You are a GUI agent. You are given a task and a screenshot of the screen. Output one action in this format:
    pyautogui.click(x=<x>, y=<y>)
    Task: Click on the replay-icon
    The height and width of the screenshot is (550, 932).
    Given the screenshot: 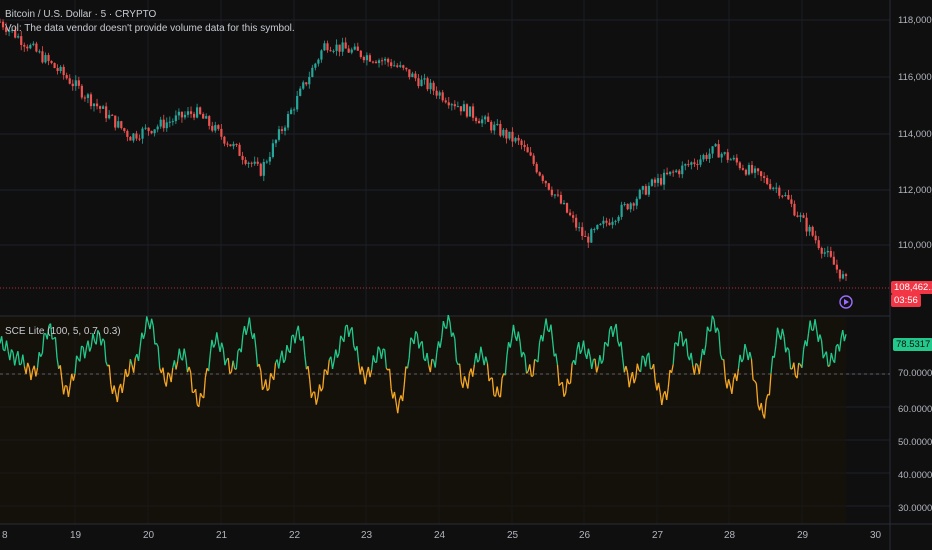 What is the action you would take?
    pyautogui.click(x=846, y=302)
    